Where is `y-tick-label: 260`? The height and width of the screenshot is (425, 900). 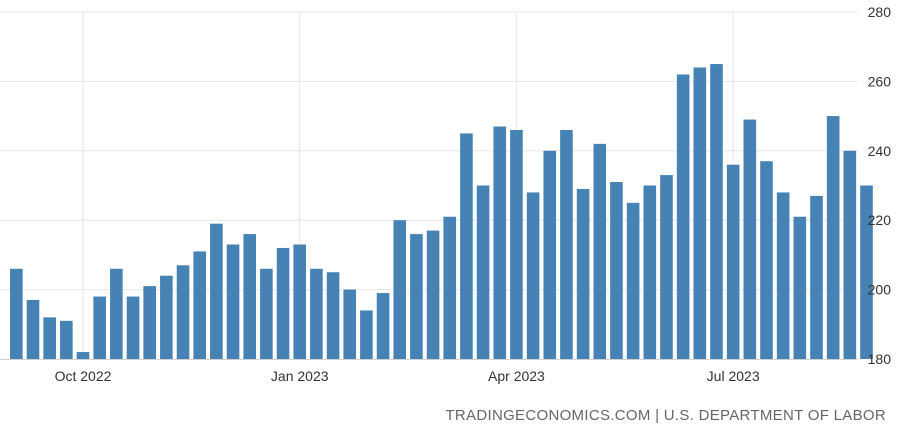 y-tick-label: 260 is located at coordinates (880, 81).